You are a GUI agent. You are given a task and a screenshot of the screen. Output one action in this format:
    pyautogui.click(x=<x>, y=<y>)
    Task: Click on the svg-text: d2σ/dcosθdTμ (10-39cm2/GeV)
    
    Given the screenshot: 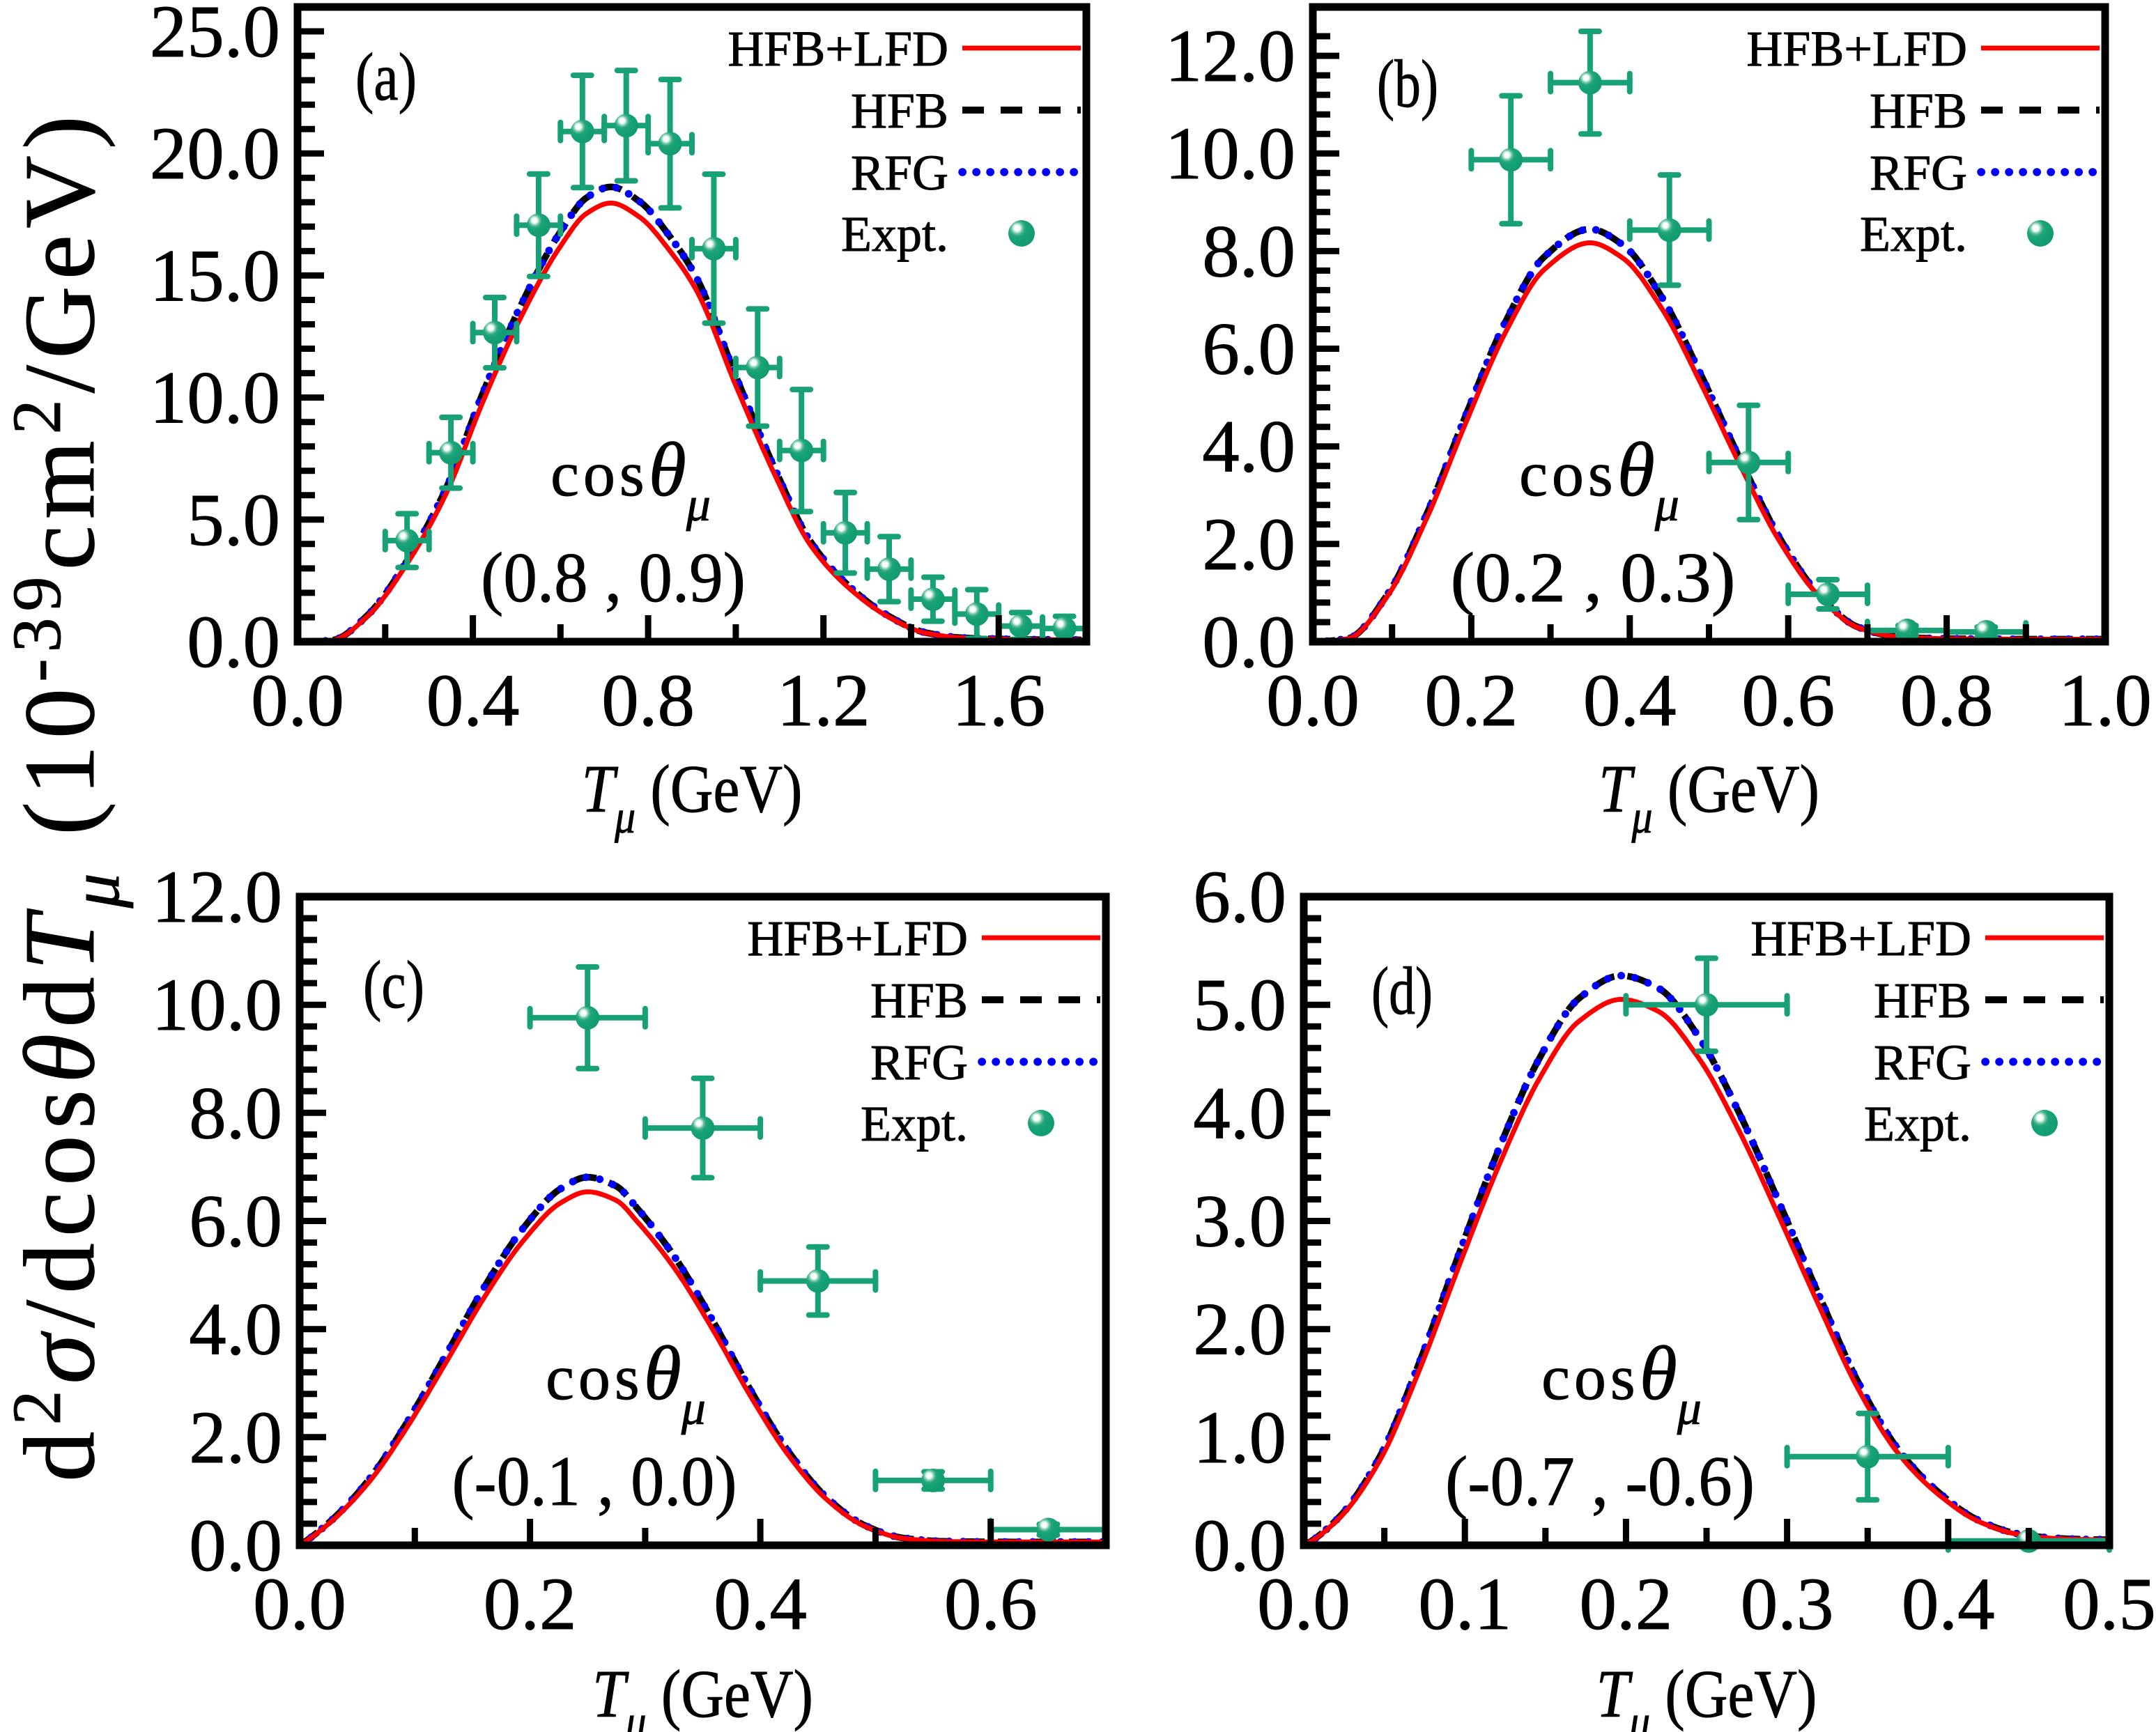 What is the action you would take?
    pyautogui.click(x=67, y=795)
    